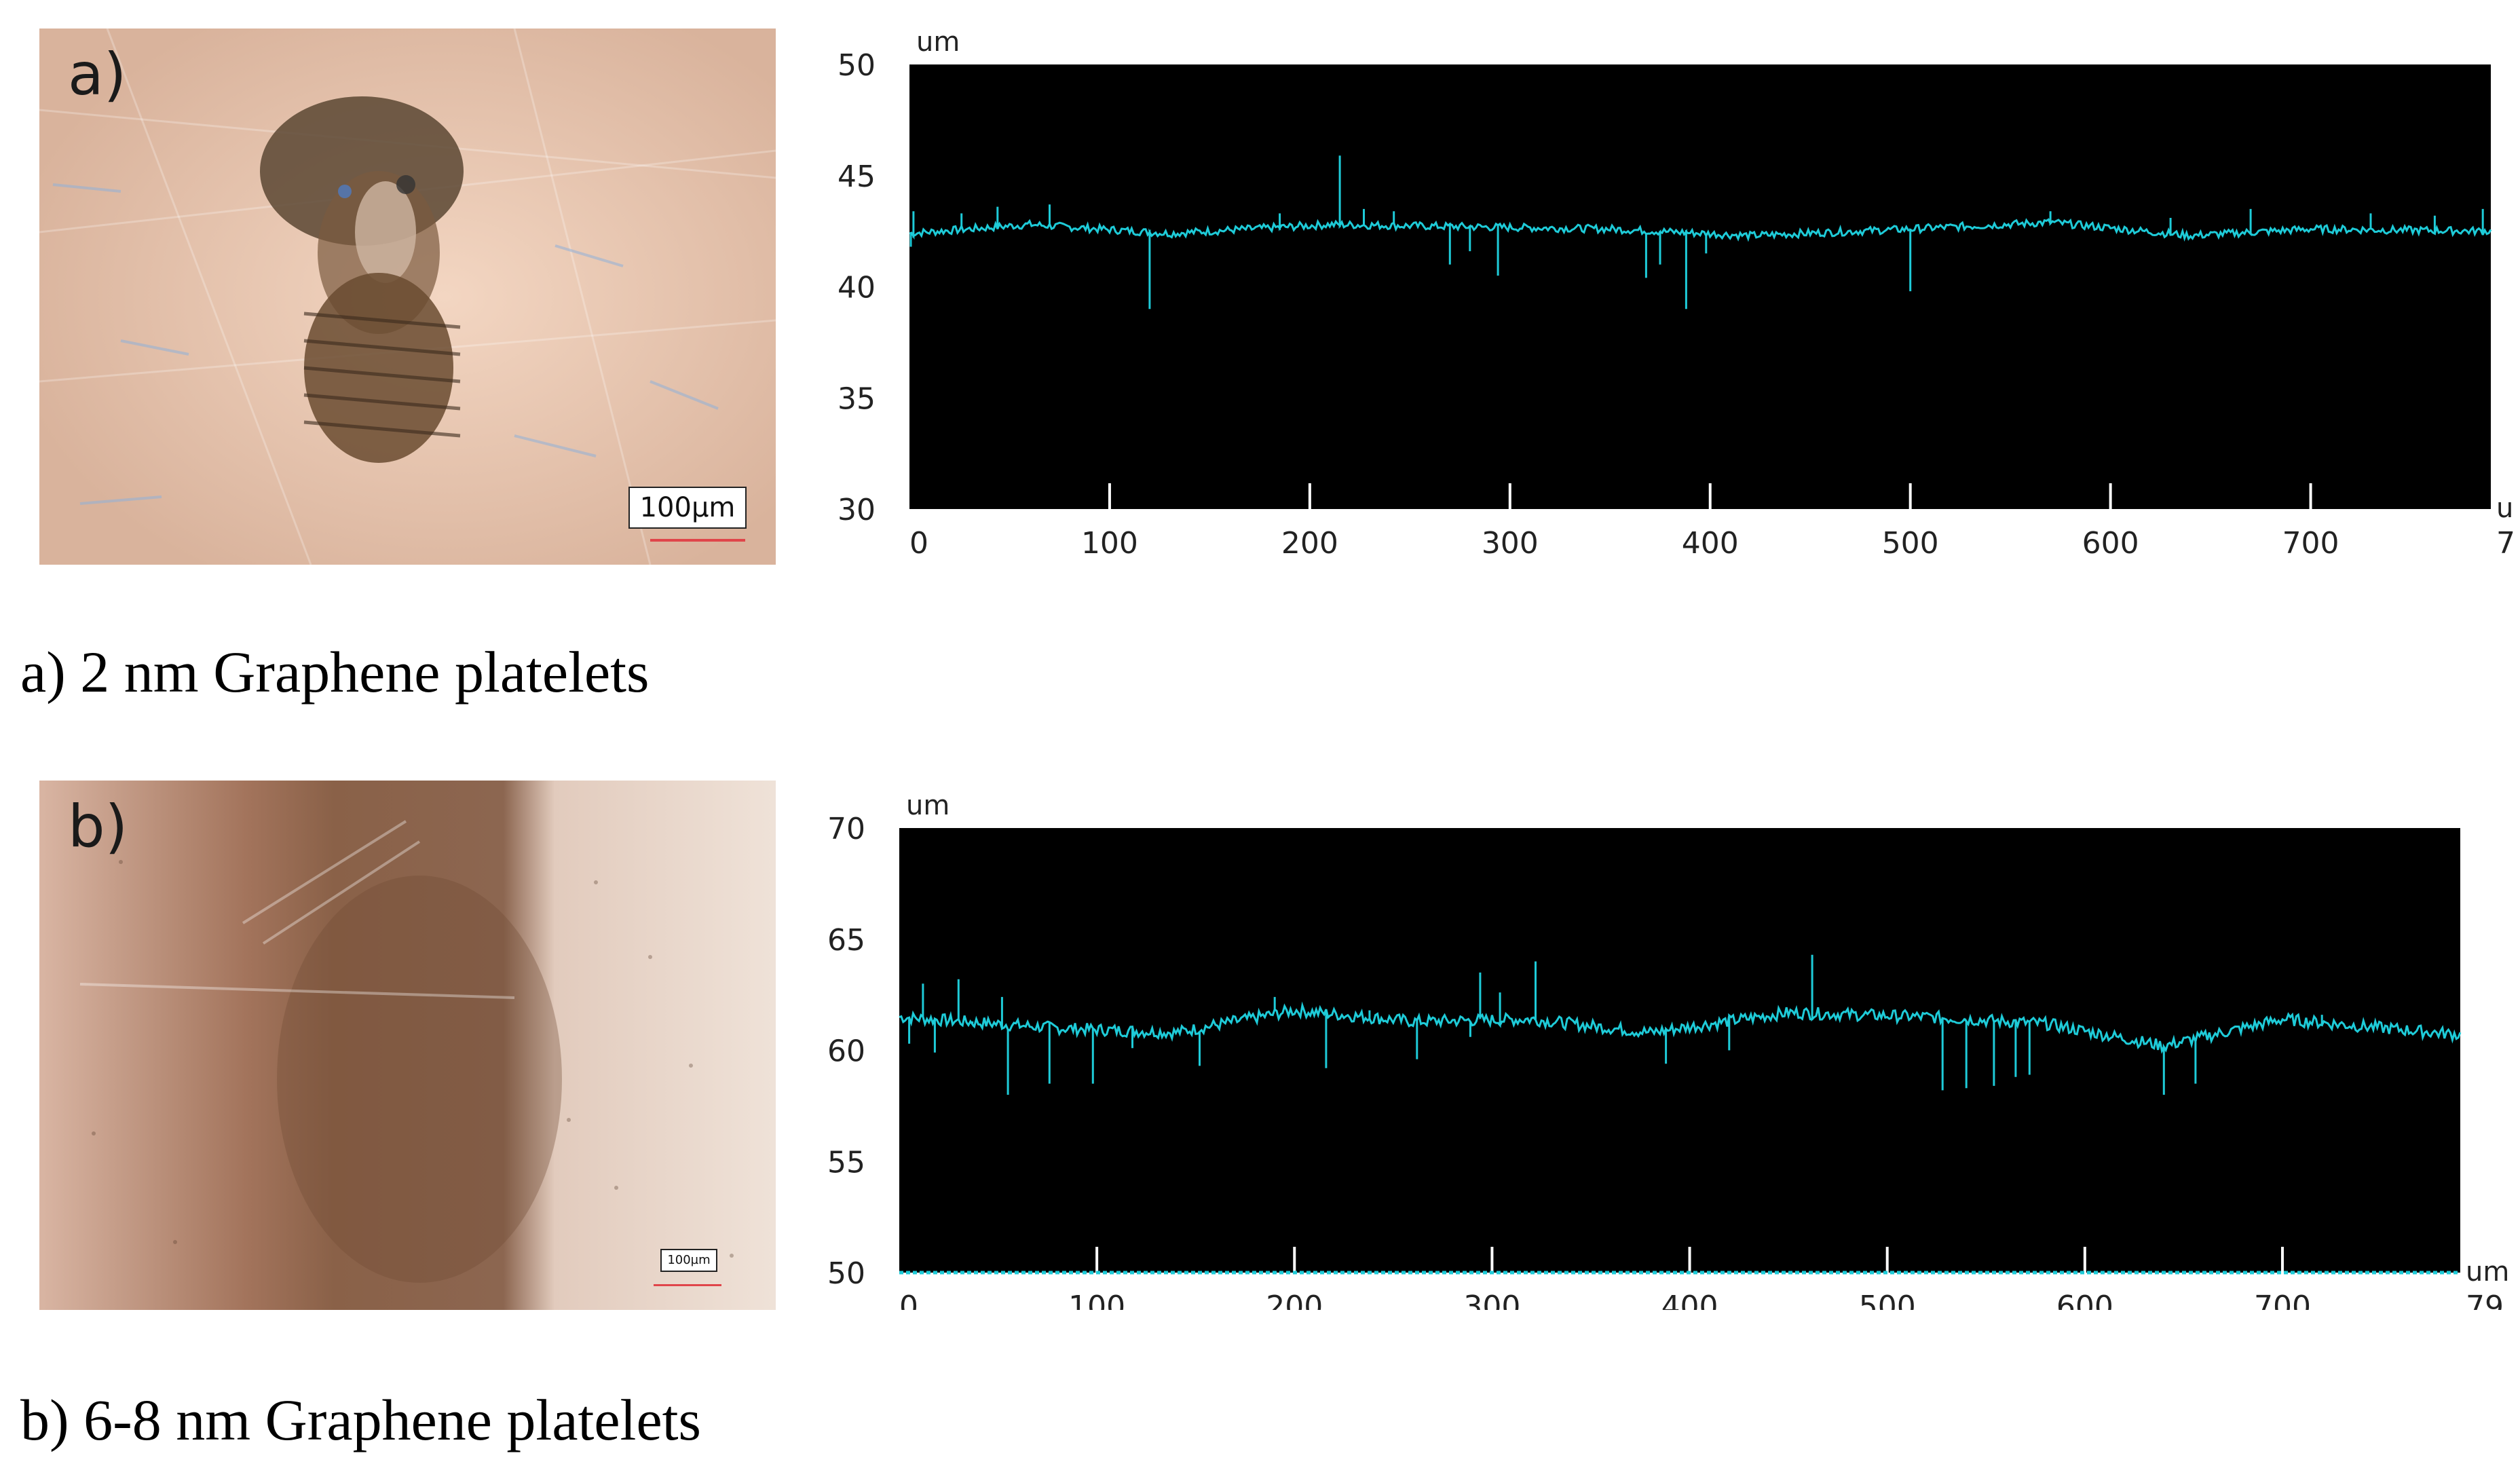  Describe the element at coordinates (846, 1051) in the screenshot. I see `y-tick-label: 60` at that location.